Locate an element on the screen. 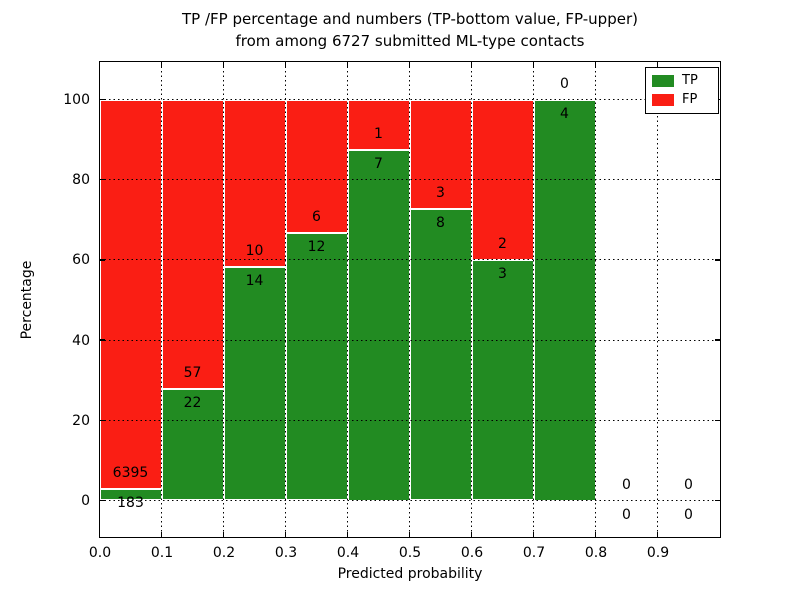 The height and width of the screenshot is (600, 800). fp-count-label: 57 is located at coordinates (192, 372).